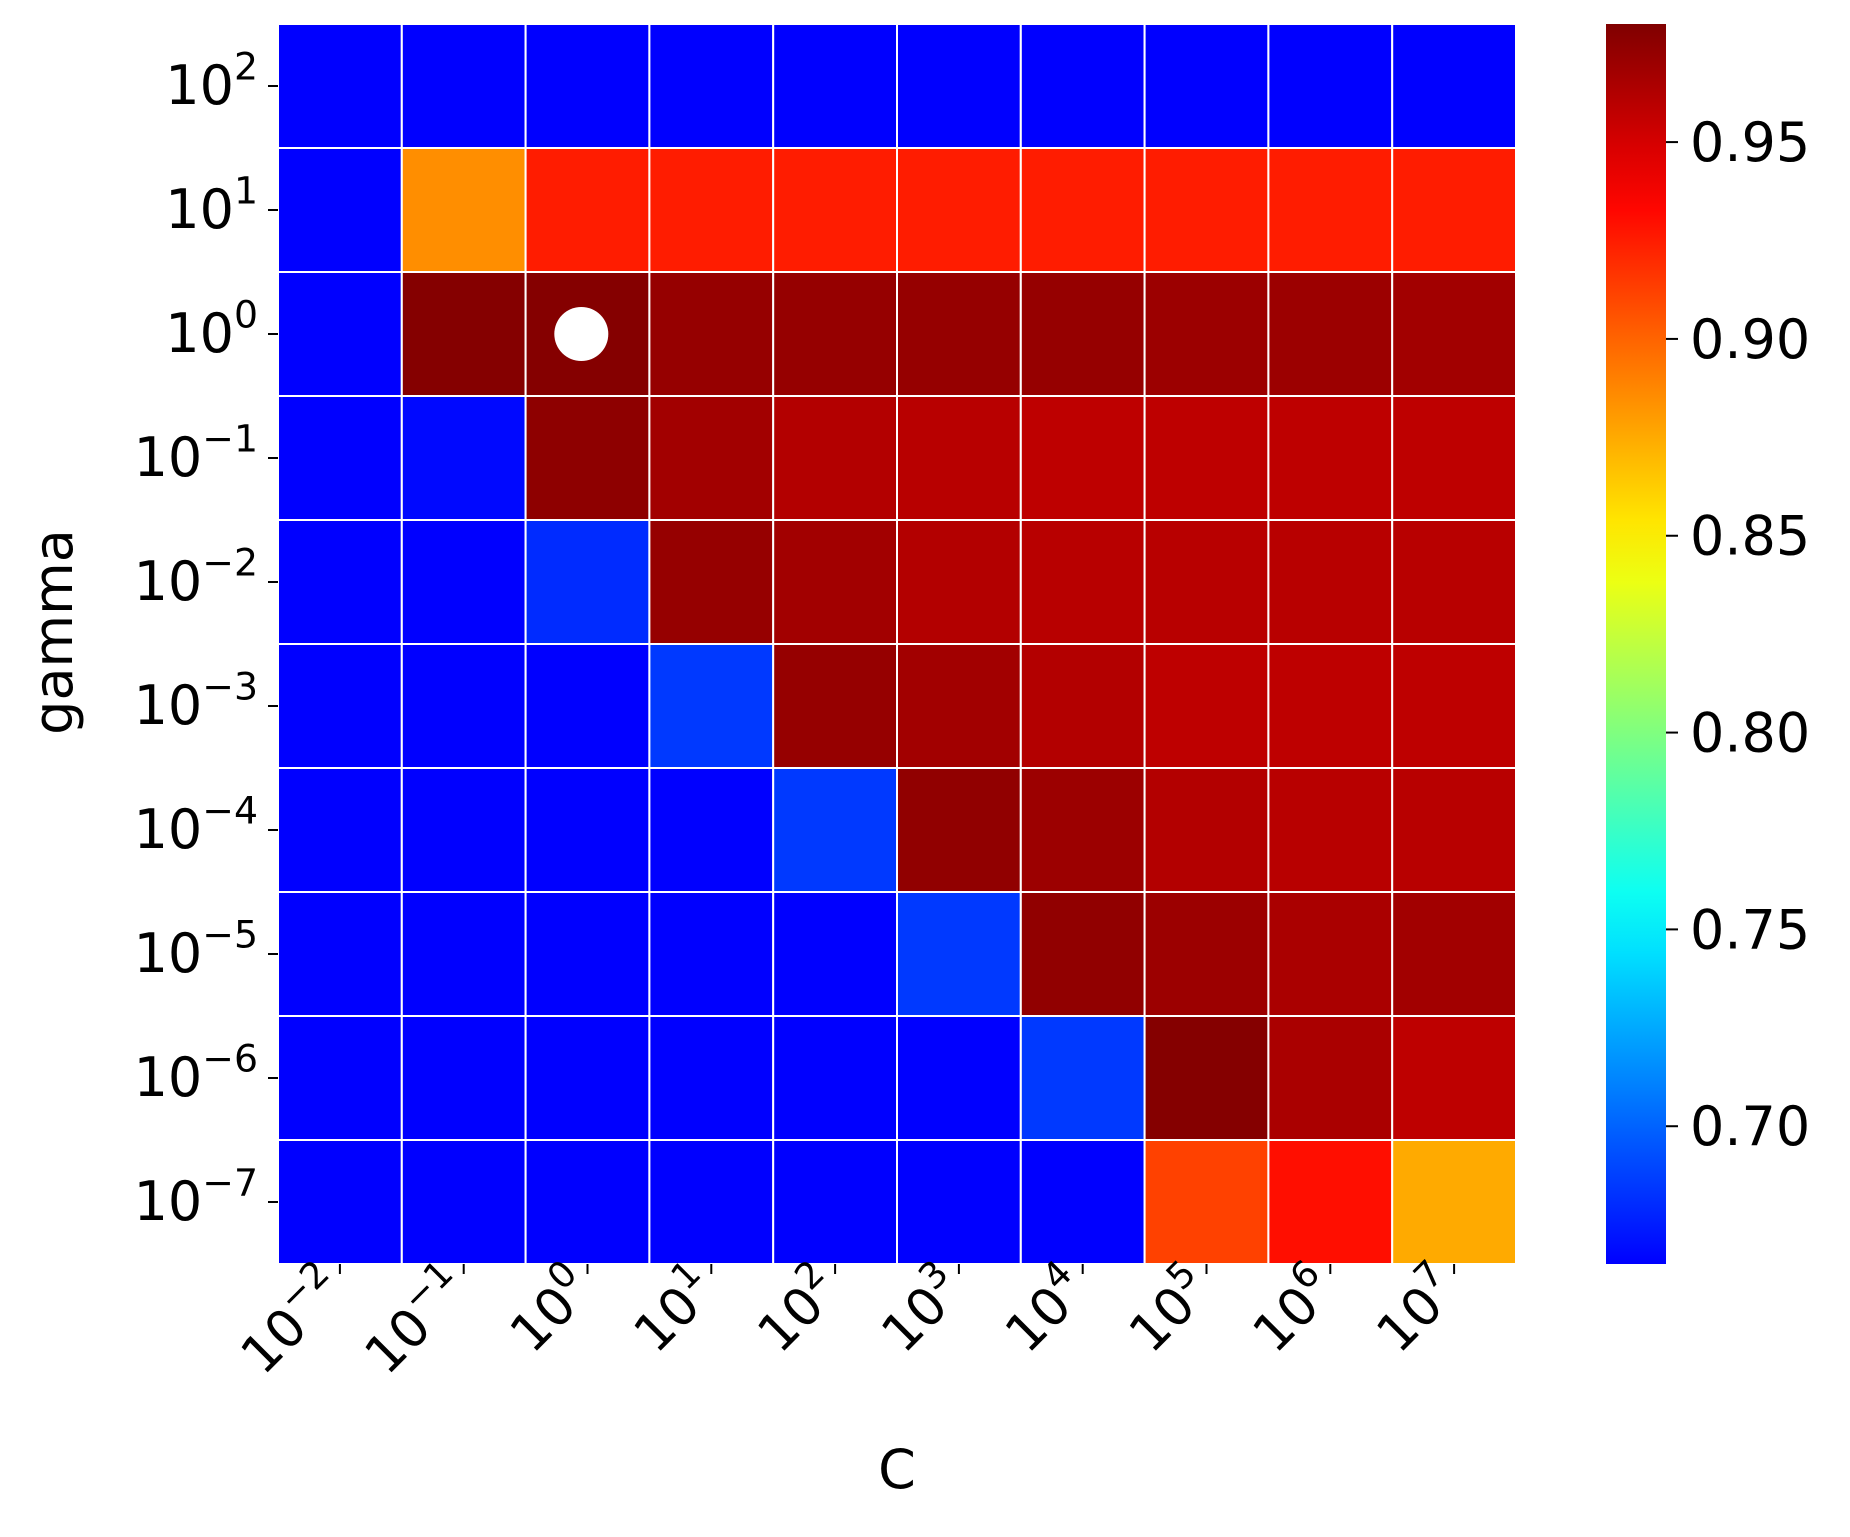 This screenshot has width=1850, height=1537. What do you see at coordinates (1738, 634) in the screenshot?
I see `colorbar-ticks: 0.70 0.75 0.80 0.85 0.90 0.95` at bounding box center [1738, 634].